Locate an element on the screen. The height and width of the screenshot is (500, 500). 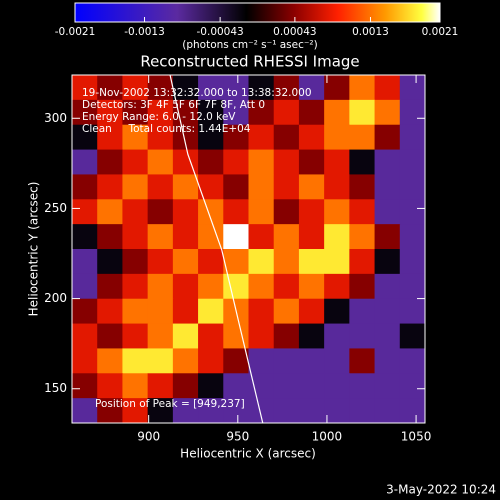
annotation: Energy Range: 6.0 - 12.0 keV is located at coordinates (159, 117).